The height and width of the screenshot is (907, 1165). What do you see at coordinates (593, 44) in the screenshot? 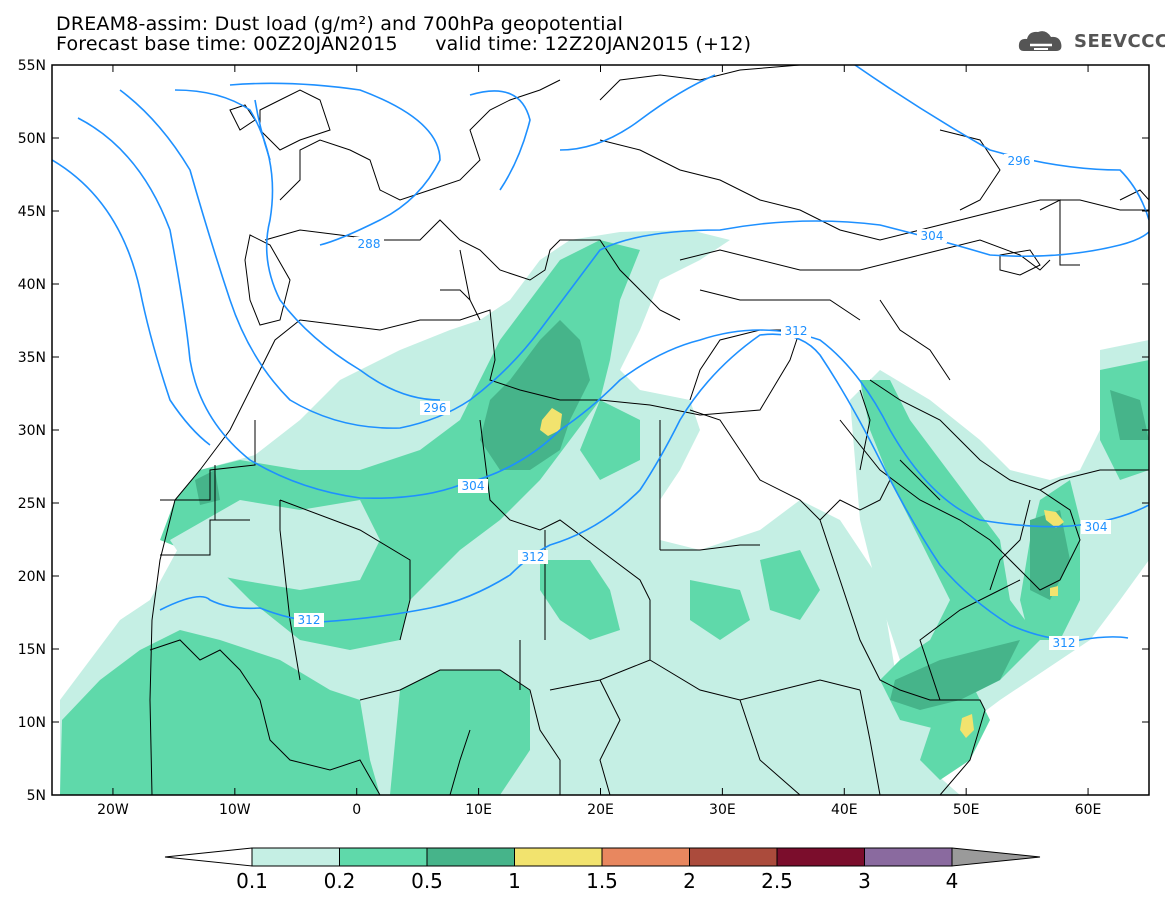
I see `valid-time: valid time: 12Z20JAN2015 (+12)` at bounding box center [593, 44].